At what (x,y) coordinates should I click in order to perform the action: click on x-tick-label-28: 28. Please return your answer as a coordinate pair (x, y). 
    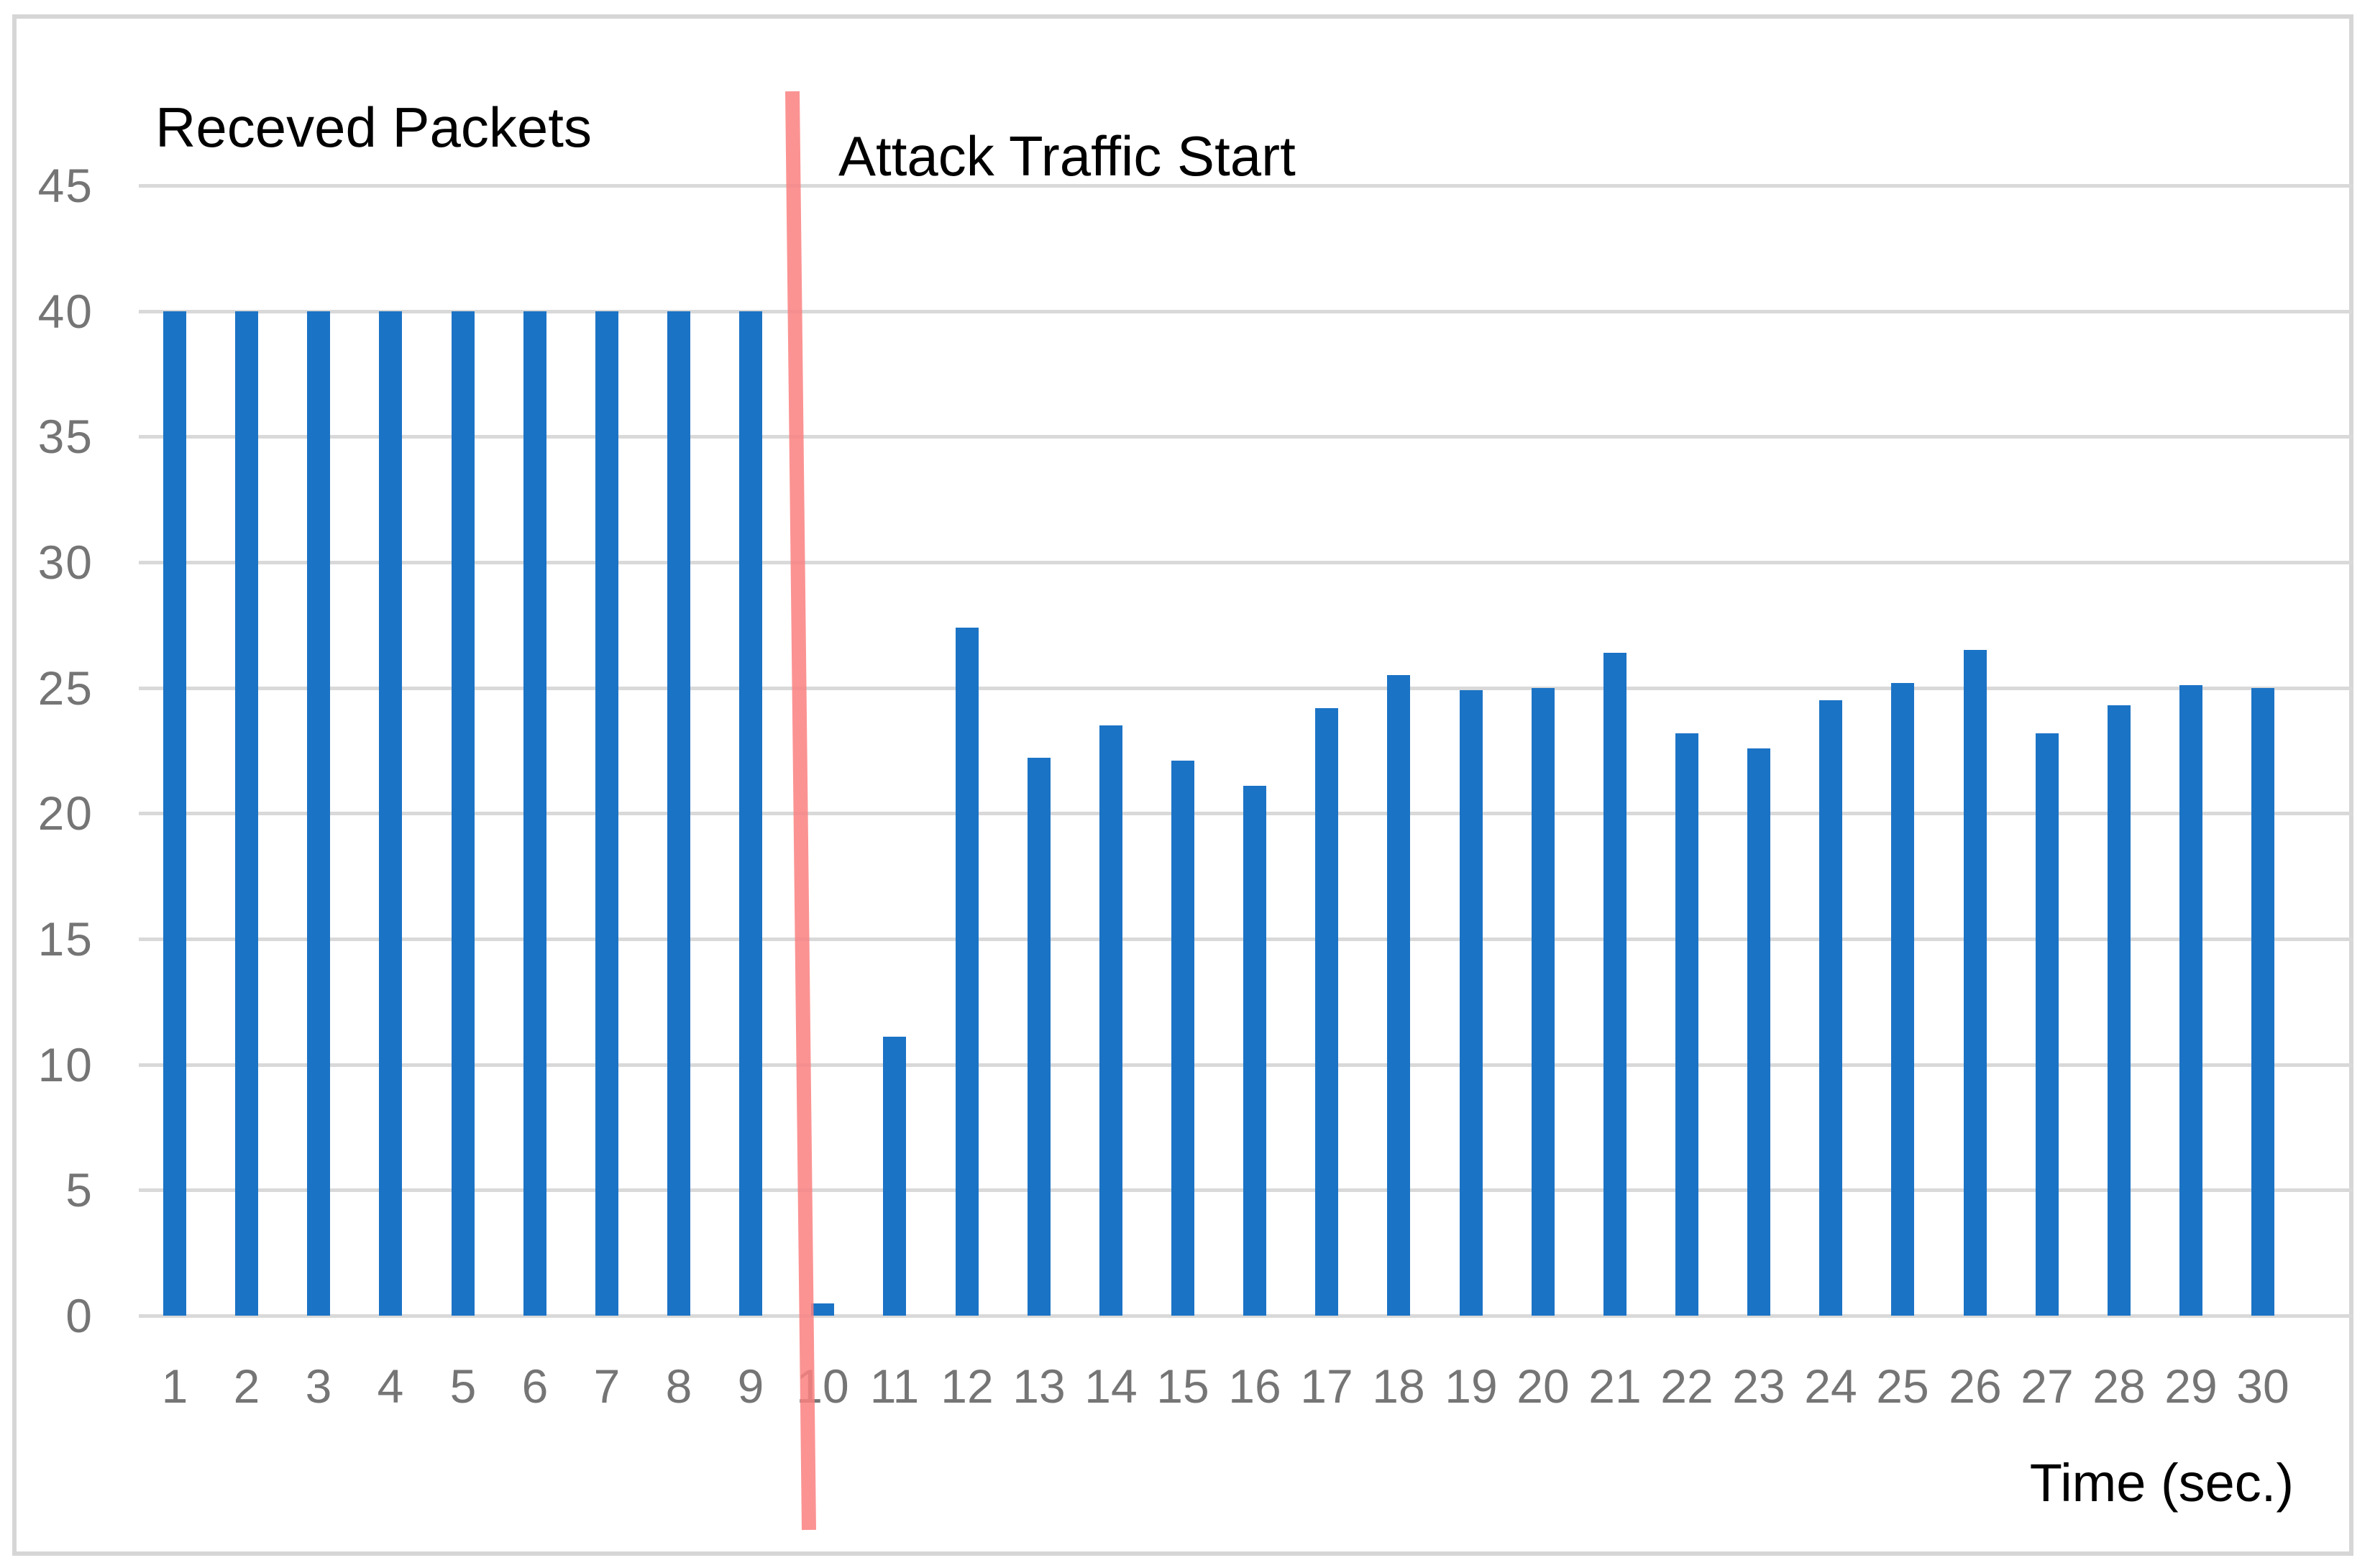
    Looking at the image, I should click on (2119, 1386).